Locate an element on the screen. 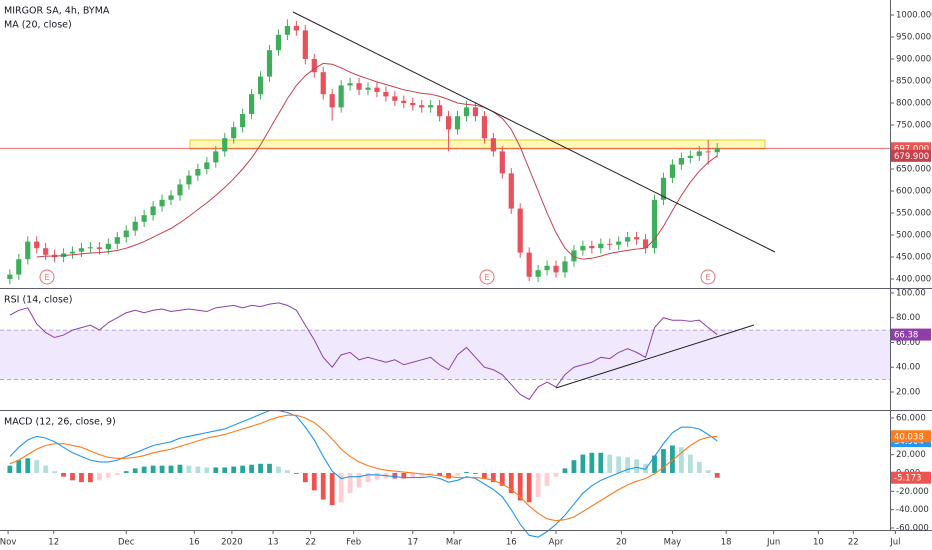 The width and height of the screenshot is (932, 550). rsi-trend-line is located at coordinates (655, 356).